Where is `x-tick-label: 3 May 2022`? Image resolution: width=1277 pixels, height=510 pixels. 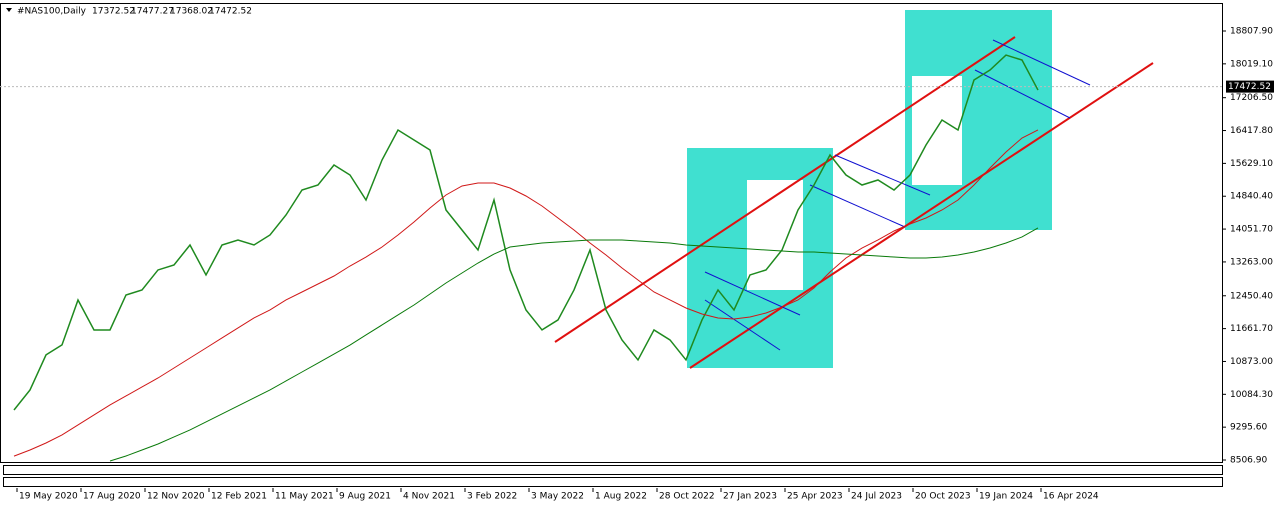
x-tick-label: 3 May 2022 is located at coordinates (557, 497).